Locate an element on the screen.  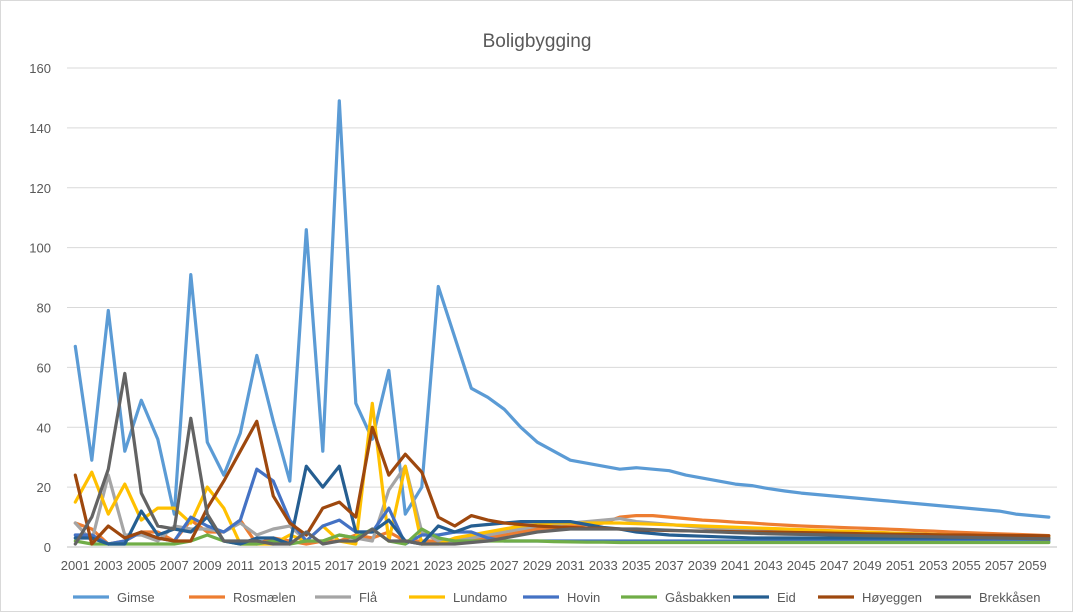
x-tick-label: 2047 is located at coordinates (834, 565).